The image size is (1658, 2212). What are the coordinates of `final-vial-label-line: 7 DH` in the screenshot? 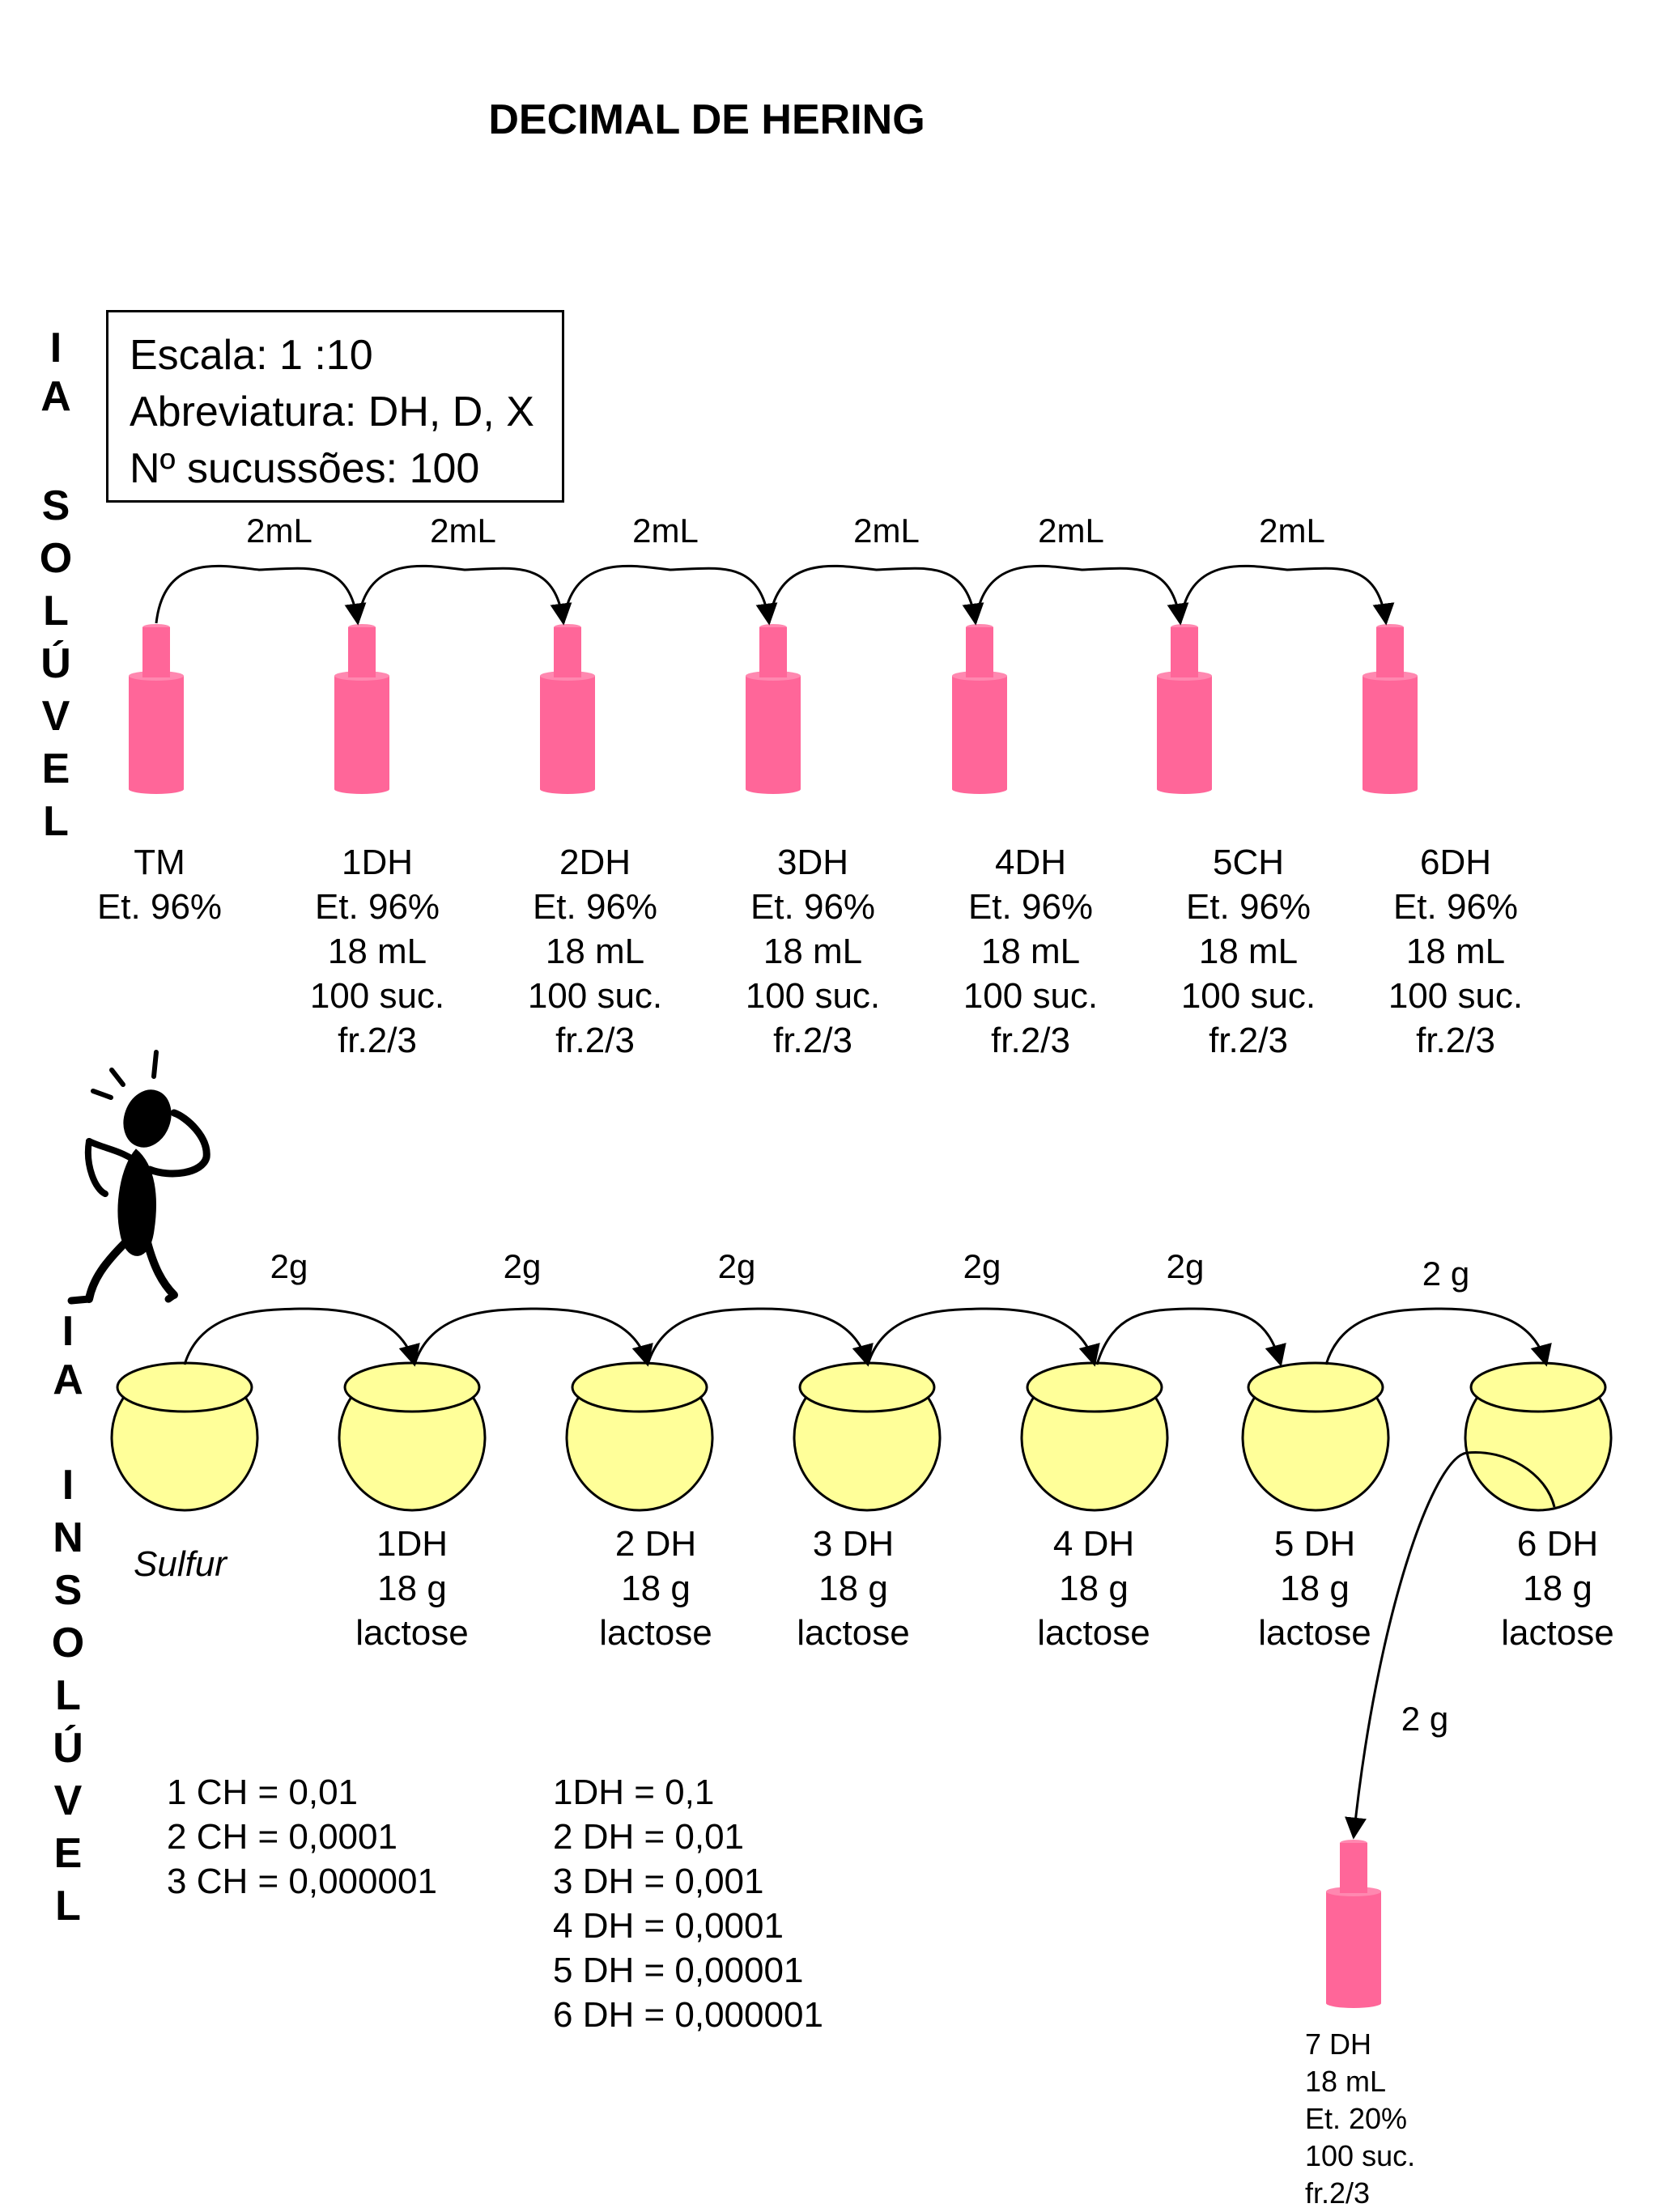 It's located at (1338, 2044).